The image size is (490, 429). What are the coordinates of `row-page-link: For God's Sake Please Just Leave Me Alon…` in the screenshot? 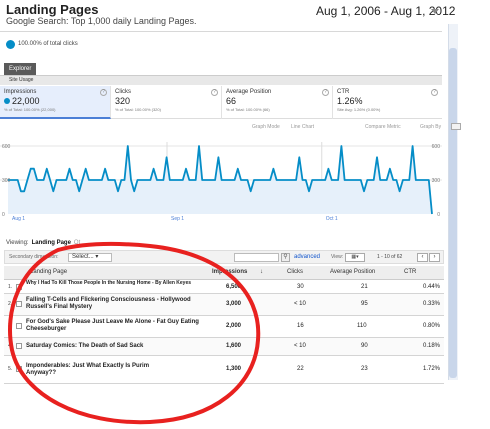 It's located at (112, 325).